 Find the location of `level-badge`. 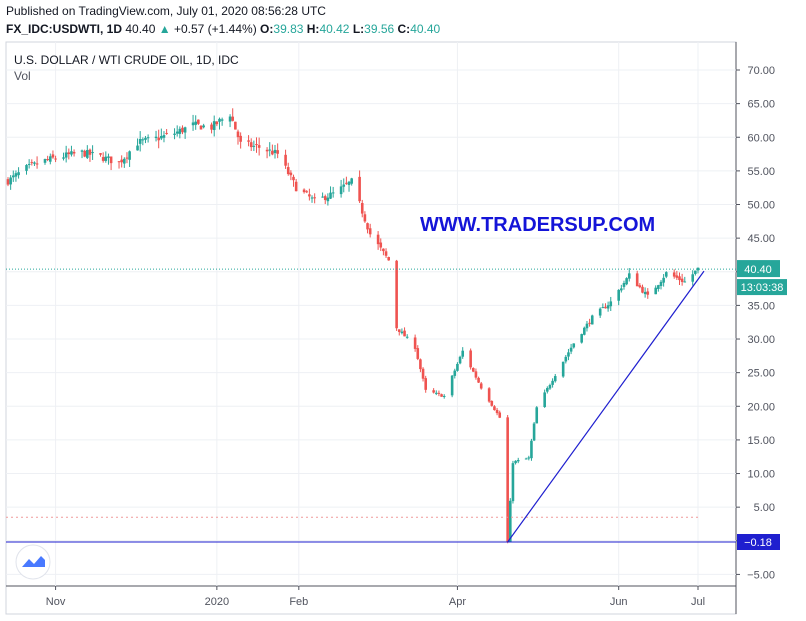

level-badge is located at coordinates (758, 542).